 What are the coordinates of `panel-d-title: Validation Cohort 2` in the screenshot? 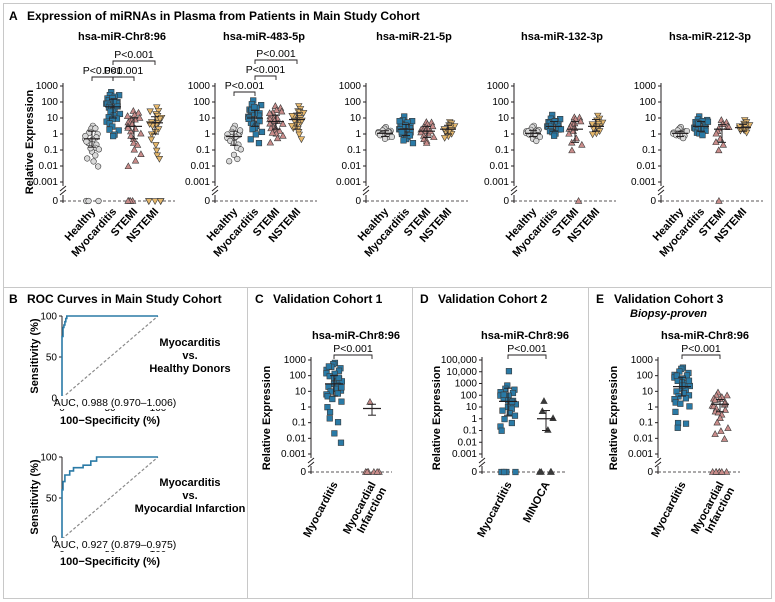 It's located at (493, 299).